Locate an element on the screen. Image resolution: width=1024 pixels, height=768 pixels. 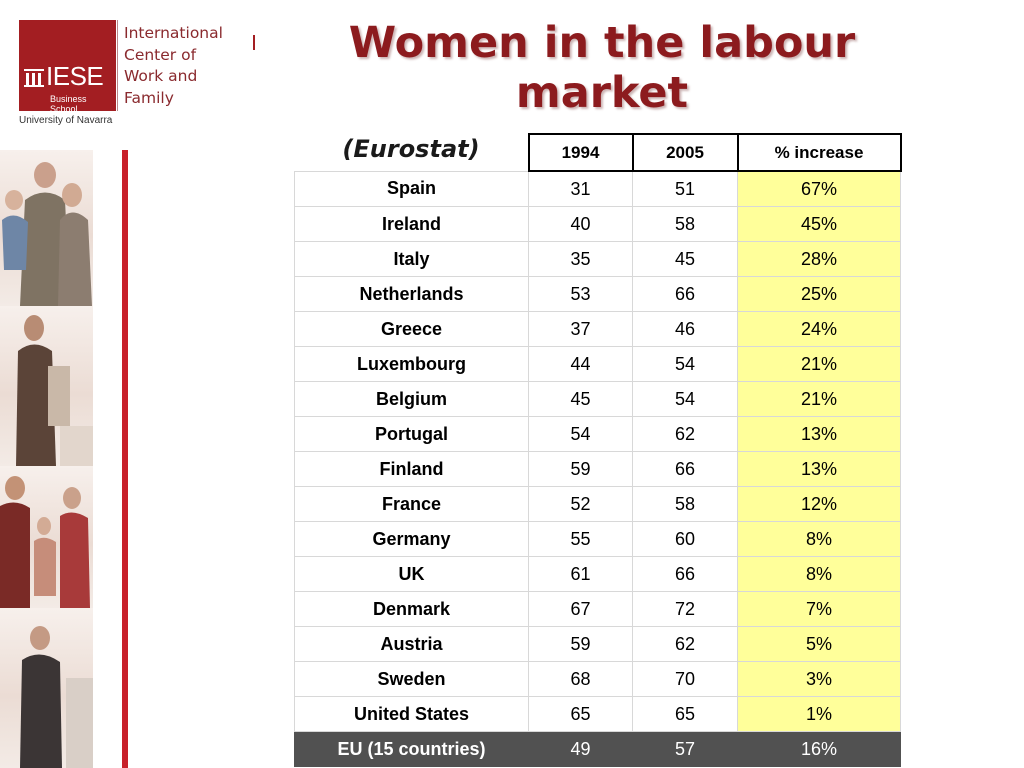
value-2005-cell: 54 is located at coordinates (685, 399).